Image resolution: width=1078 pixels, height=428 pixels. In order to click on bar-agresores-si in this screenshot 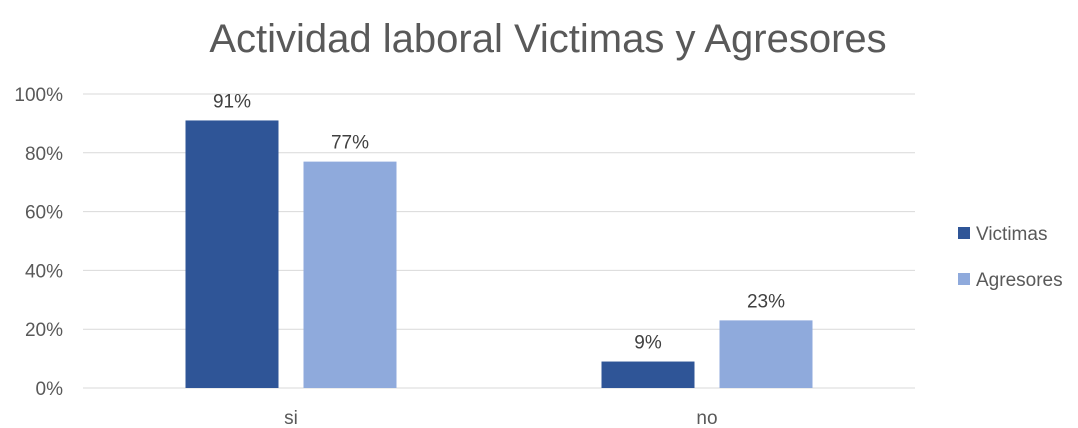, I will do `click(350, 274)`.